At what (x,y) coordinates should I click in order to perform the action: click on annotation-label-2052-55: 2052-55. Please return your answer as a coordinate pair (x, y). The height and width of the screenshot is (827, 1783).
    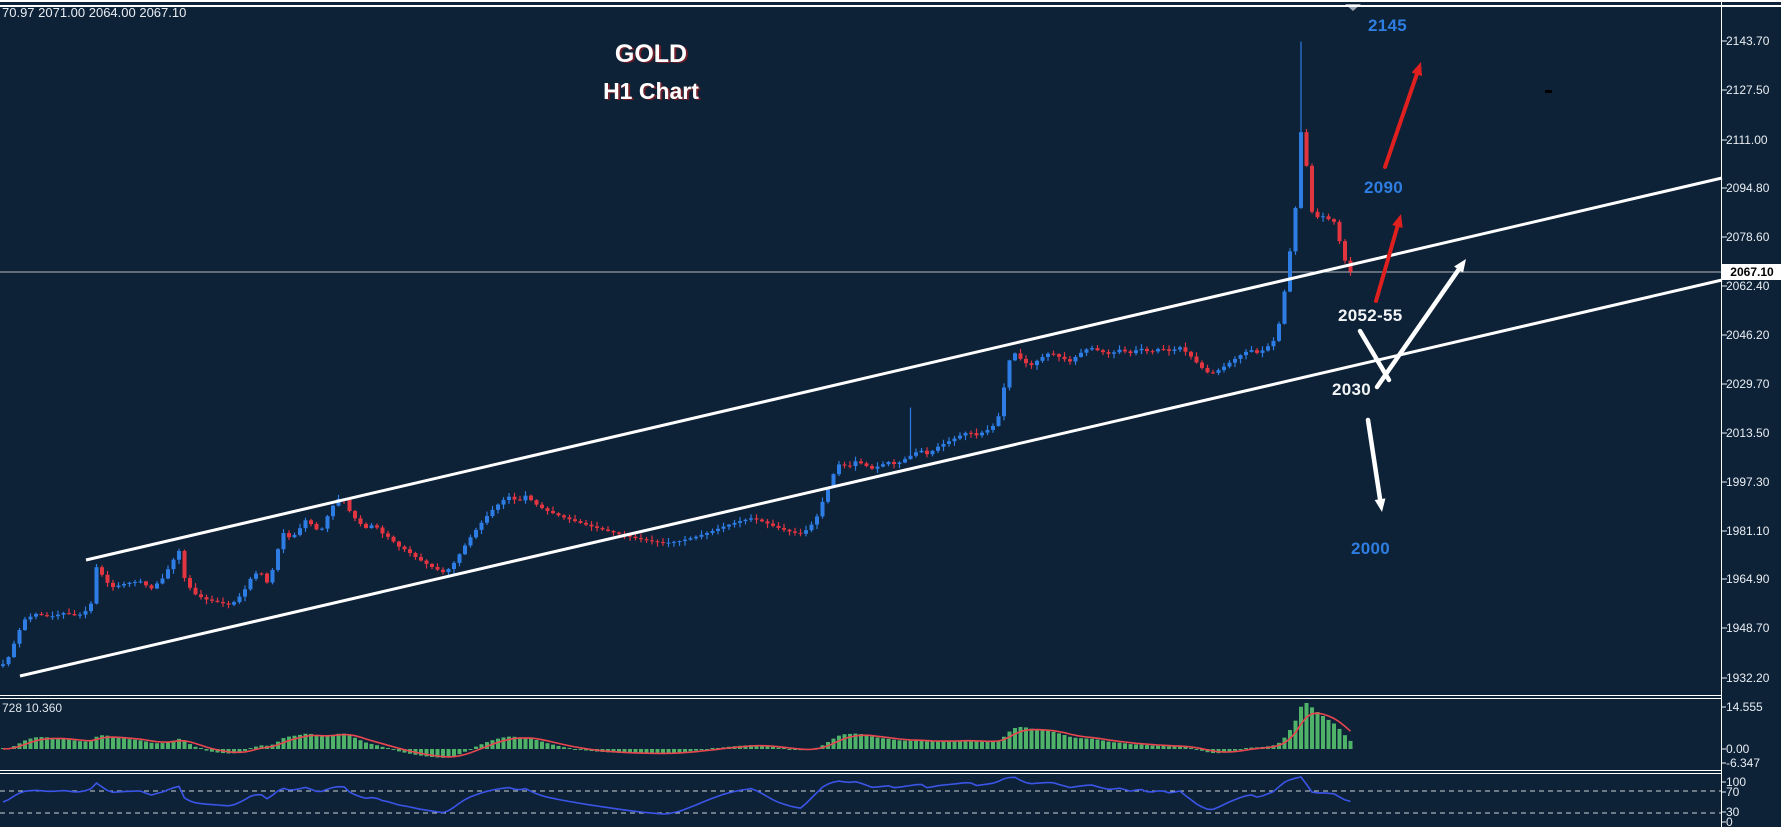
    Looking at the image, I should click on (1370, 315).